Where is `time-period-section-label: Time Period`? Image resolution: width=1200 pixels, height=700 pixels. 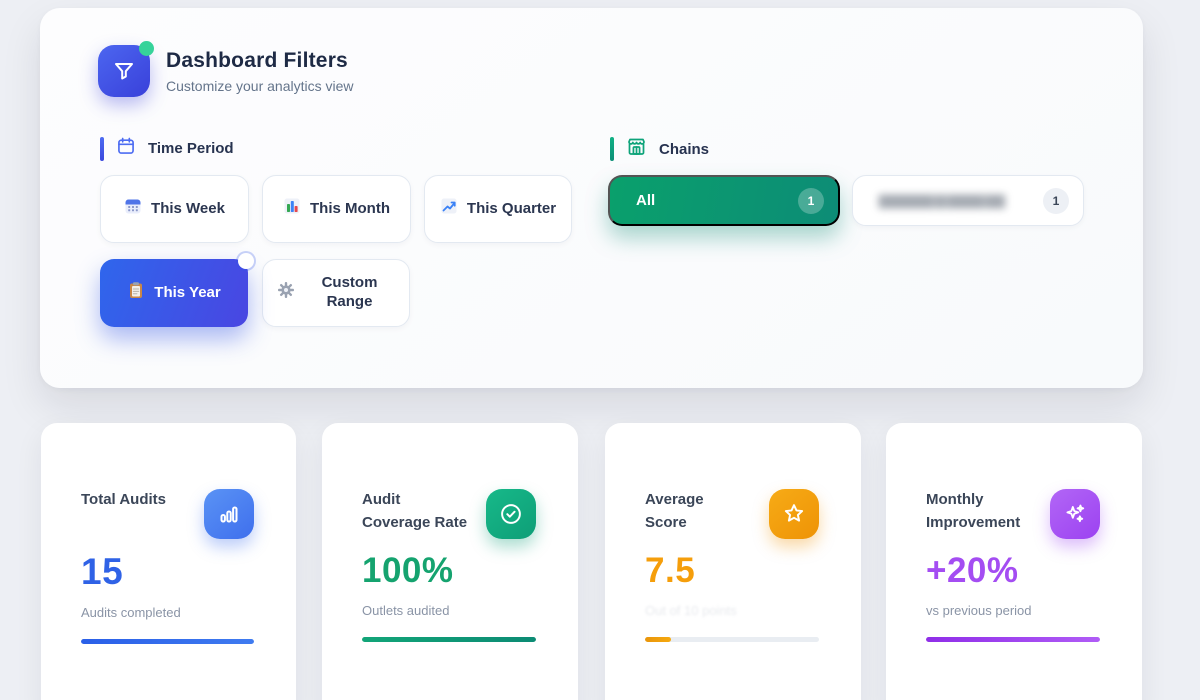
time-period-section-label: Time Period is located at coordinates (167, 148).